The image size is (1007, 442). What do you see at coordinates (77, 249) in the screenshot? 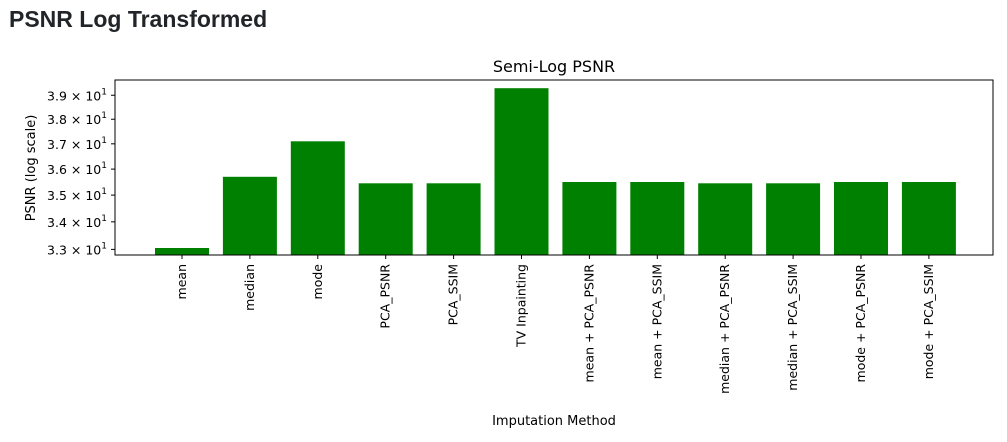
I see `y-tick-label: 3.3 × 101` at bounding box center [77, 249].